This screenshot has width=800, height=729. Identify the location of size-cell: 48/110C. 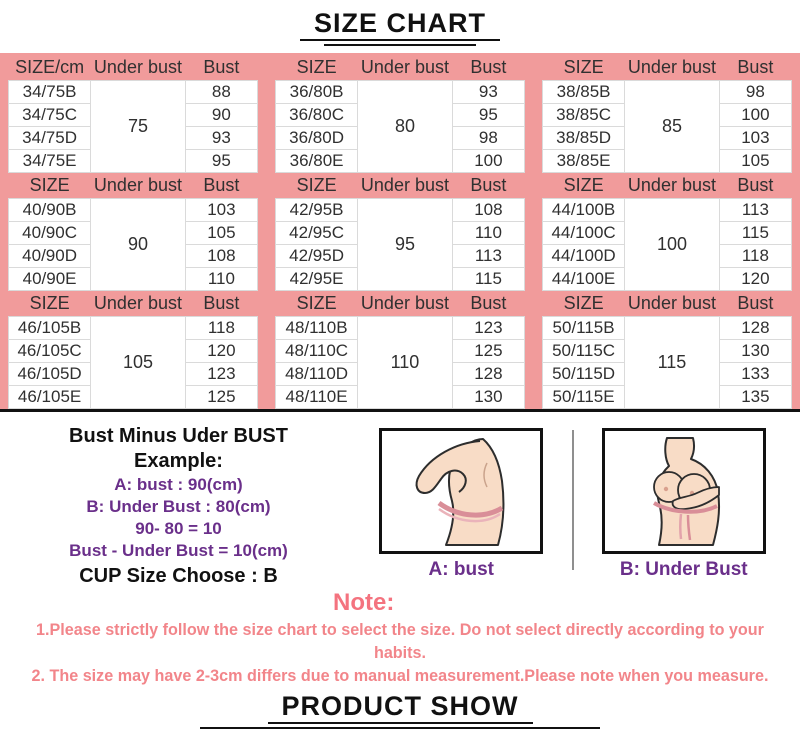
(316, 351).